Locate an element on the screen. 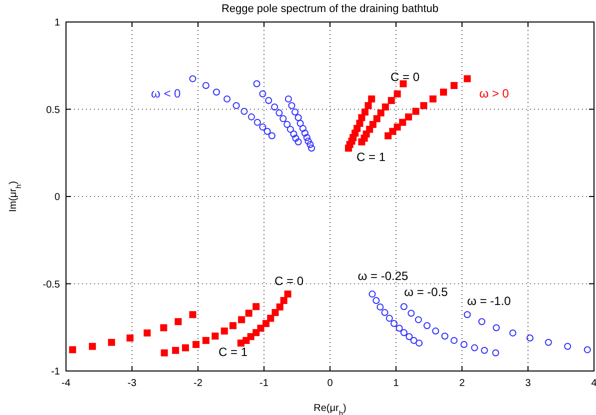 This screenshot has width=596, height=415. annotation: ω = -1.0 is located at coordinates (489, 301).